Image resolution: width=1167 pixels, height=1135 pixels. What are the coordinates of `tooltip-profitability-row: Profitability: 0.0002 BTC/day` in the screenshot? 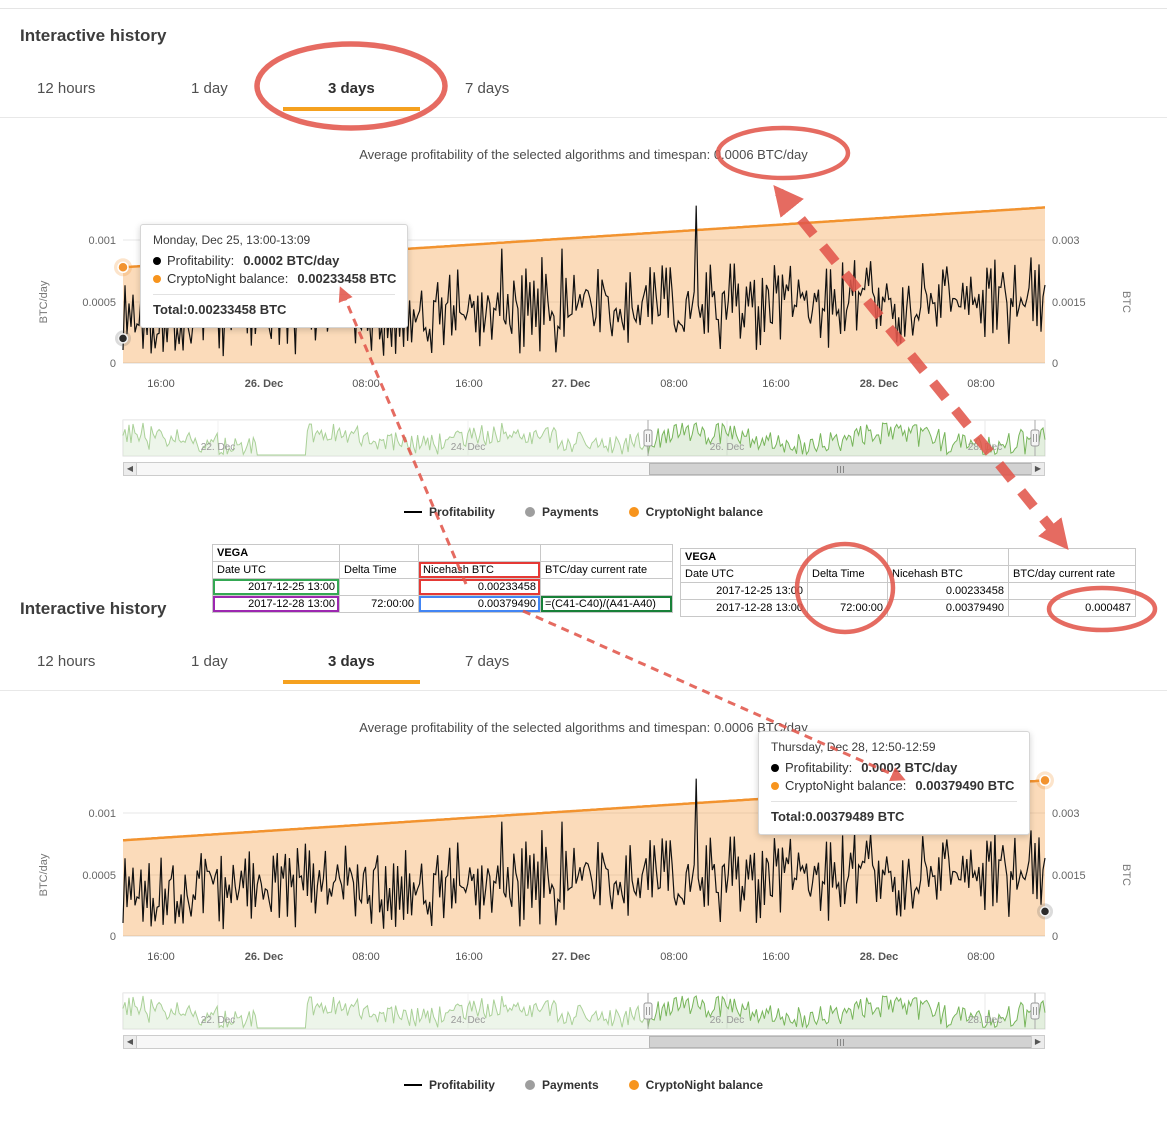 It's located at (274, 260).